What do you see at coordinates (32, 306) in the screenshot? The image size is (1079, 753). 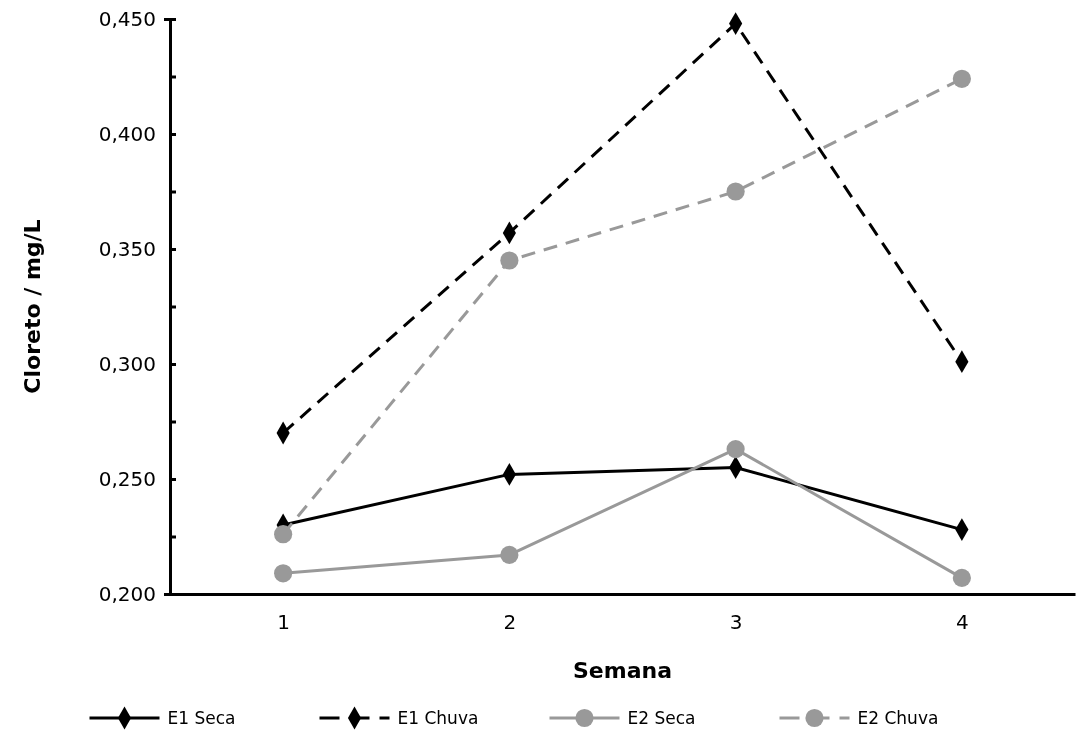 I see `y-axis-title: Cloreto / mg/L` at bounding box center [32, 306].